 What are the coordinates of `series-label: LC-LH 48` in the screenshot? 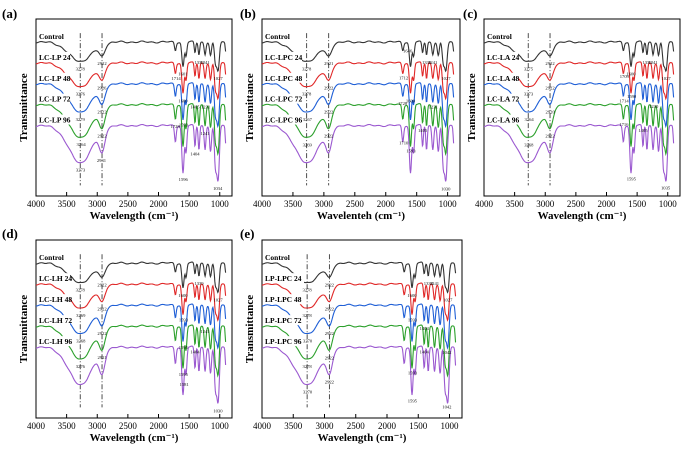 It's located at (55, 299).